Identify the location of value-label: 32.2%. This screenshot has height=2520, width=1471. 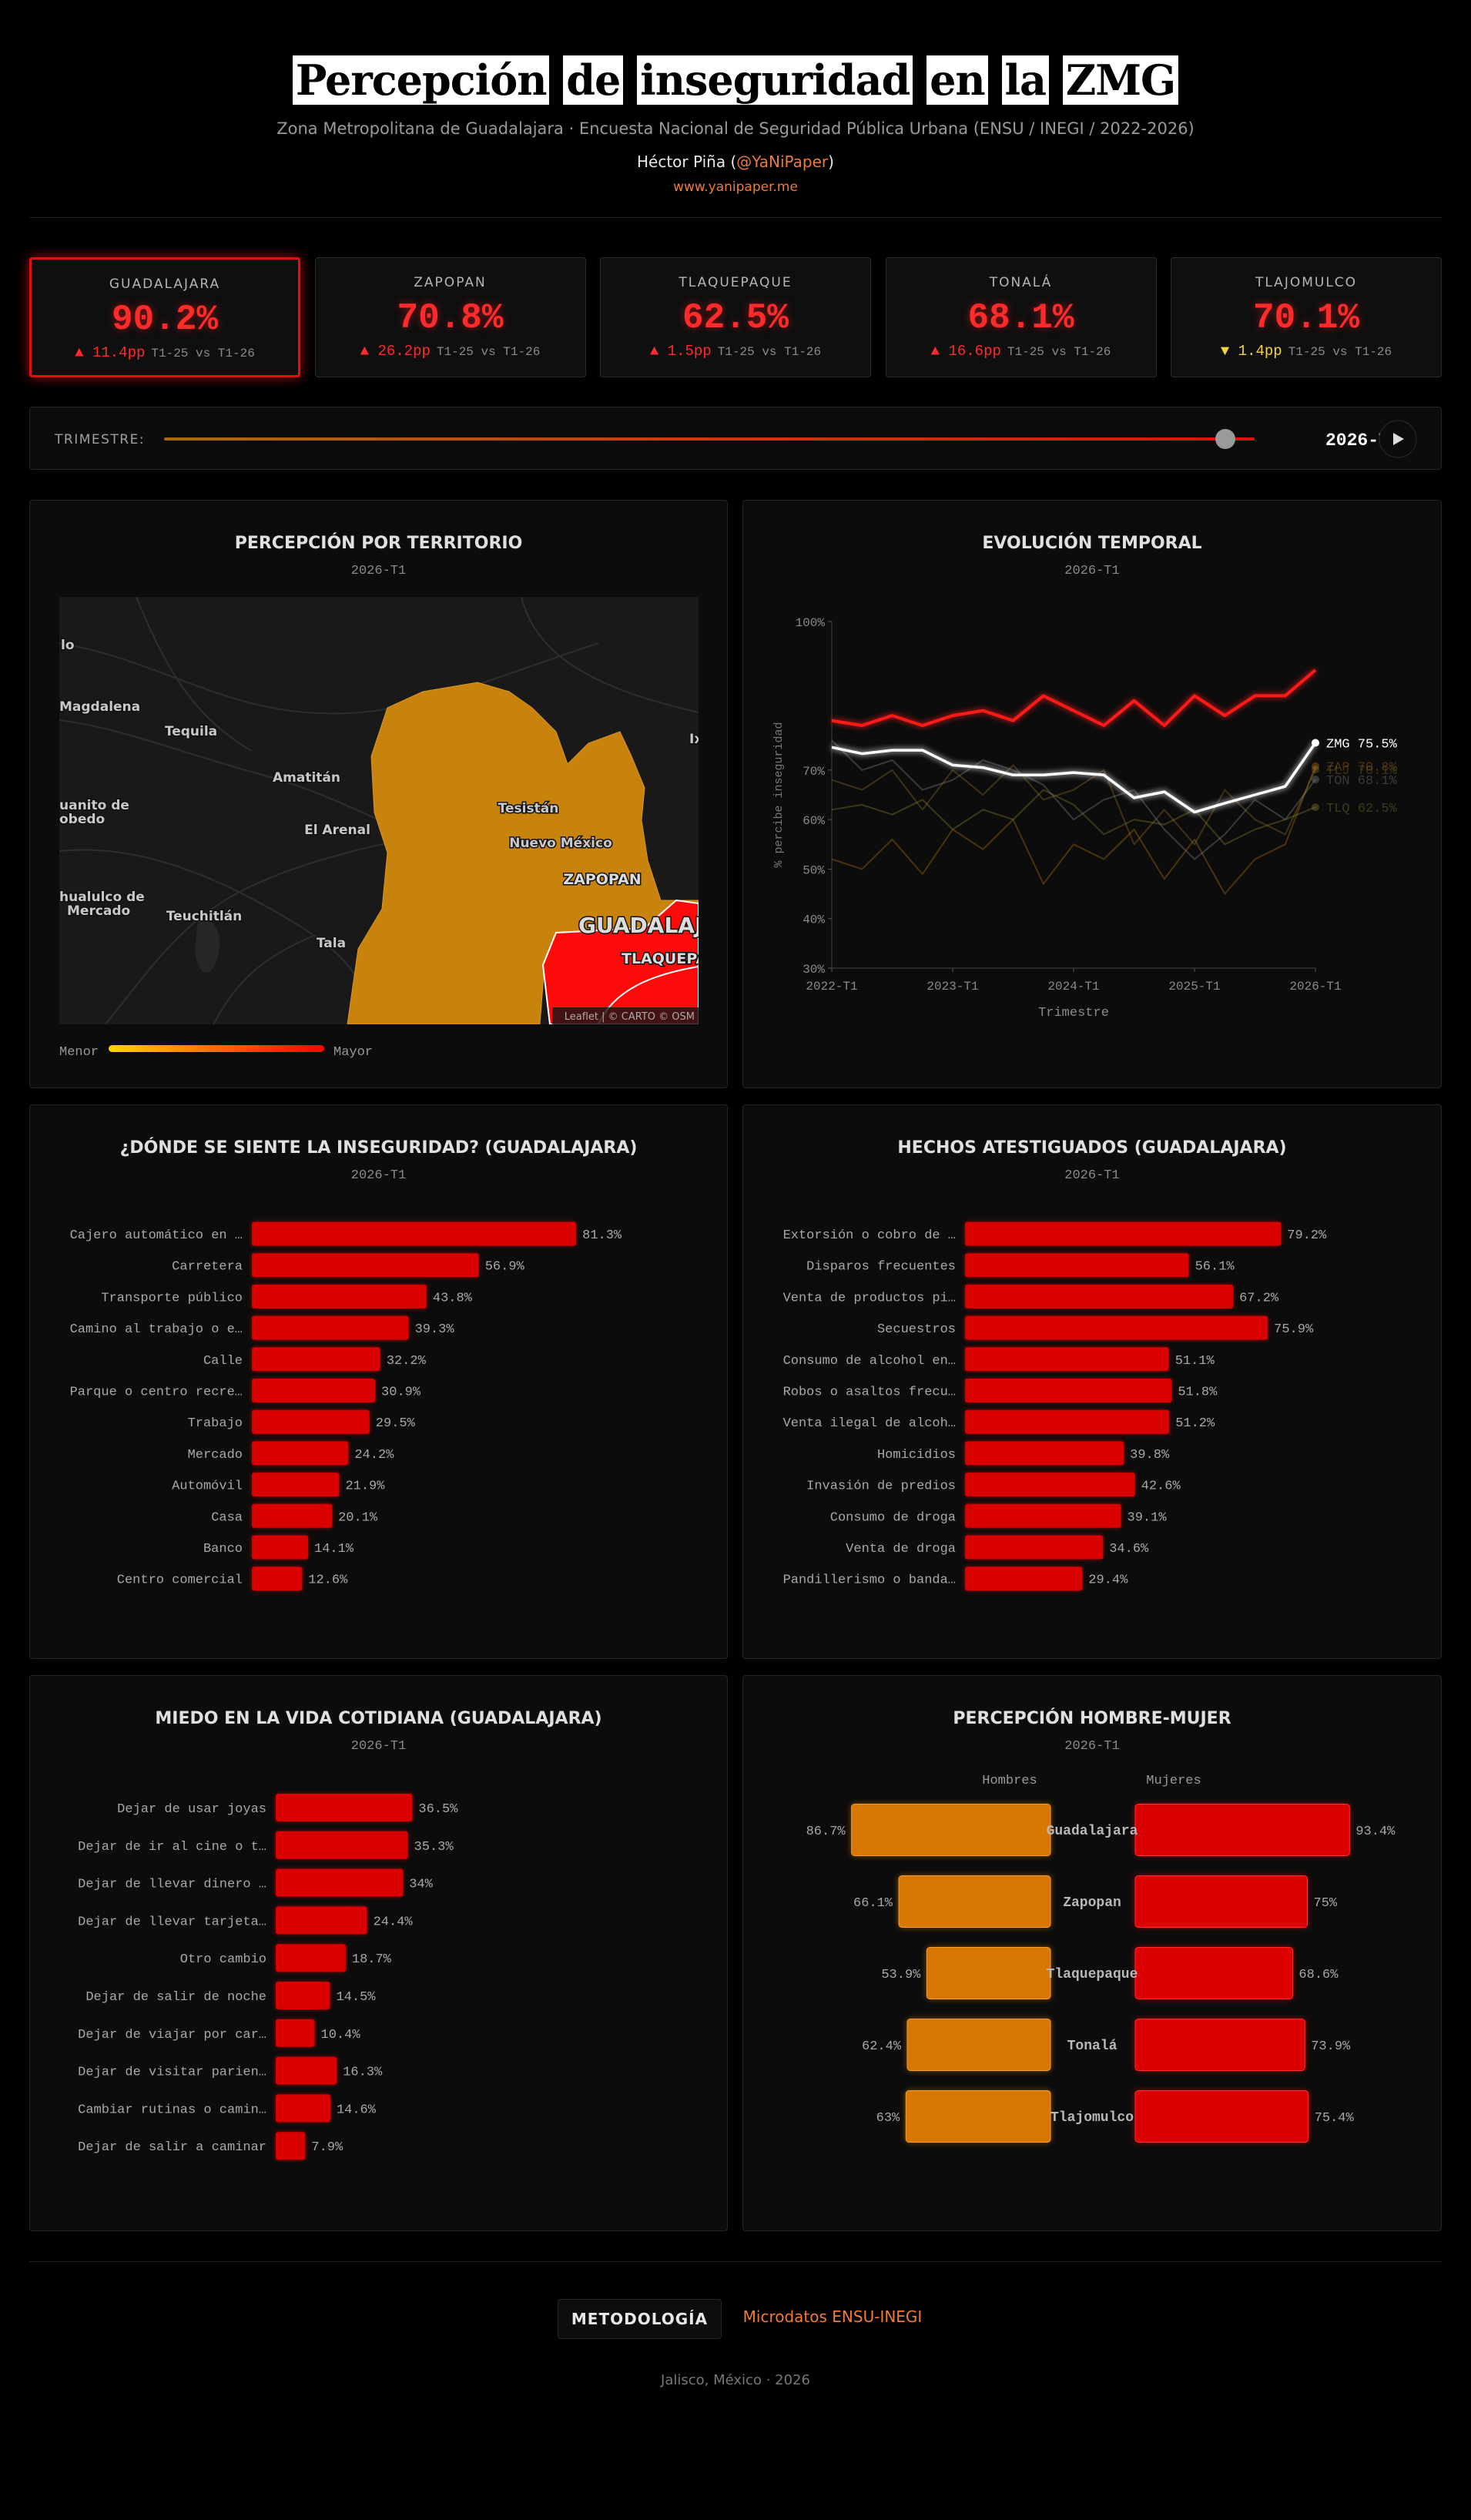
(407, 1362).